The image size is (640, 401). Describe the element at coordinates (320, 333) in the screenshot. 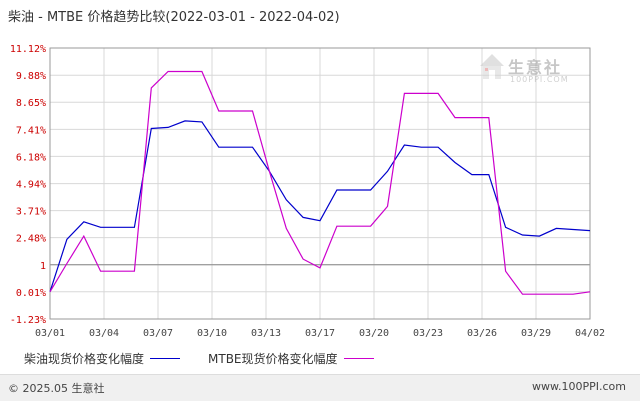

I see `x-tick-label: 03/17` at that location.